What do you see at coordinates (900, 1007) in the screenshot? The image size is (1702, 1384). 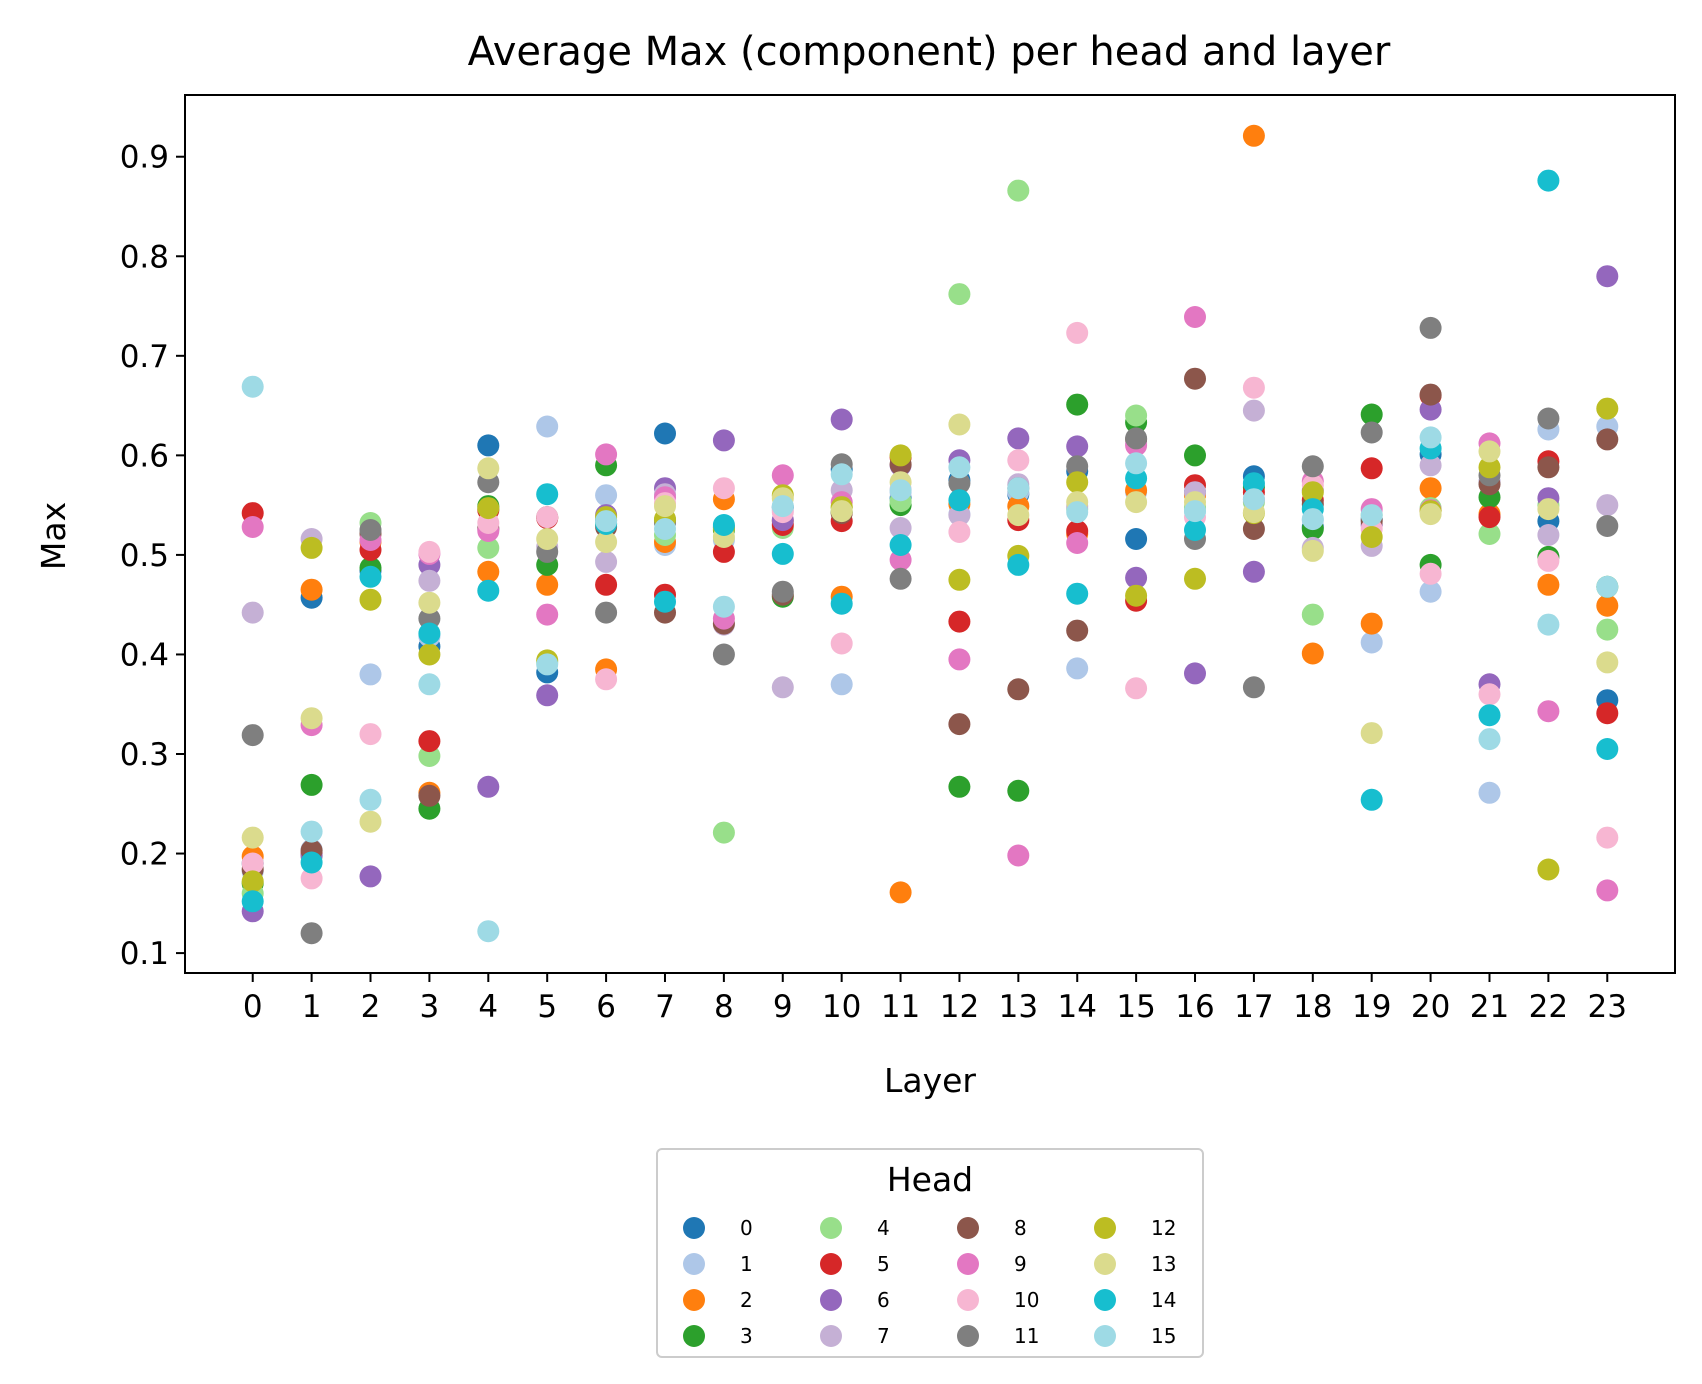 I see `x-tick-label: 11` at bounding box center [900, 1007].